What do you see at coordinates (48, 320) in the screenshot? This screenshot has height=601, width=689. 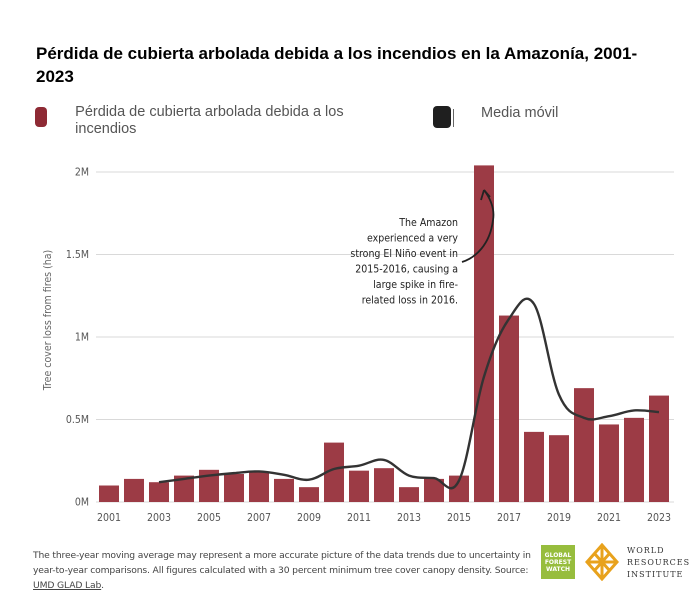 I see `y-axis-label: Tree cover loss from fires (ha)` at bounding box center [48, 320].